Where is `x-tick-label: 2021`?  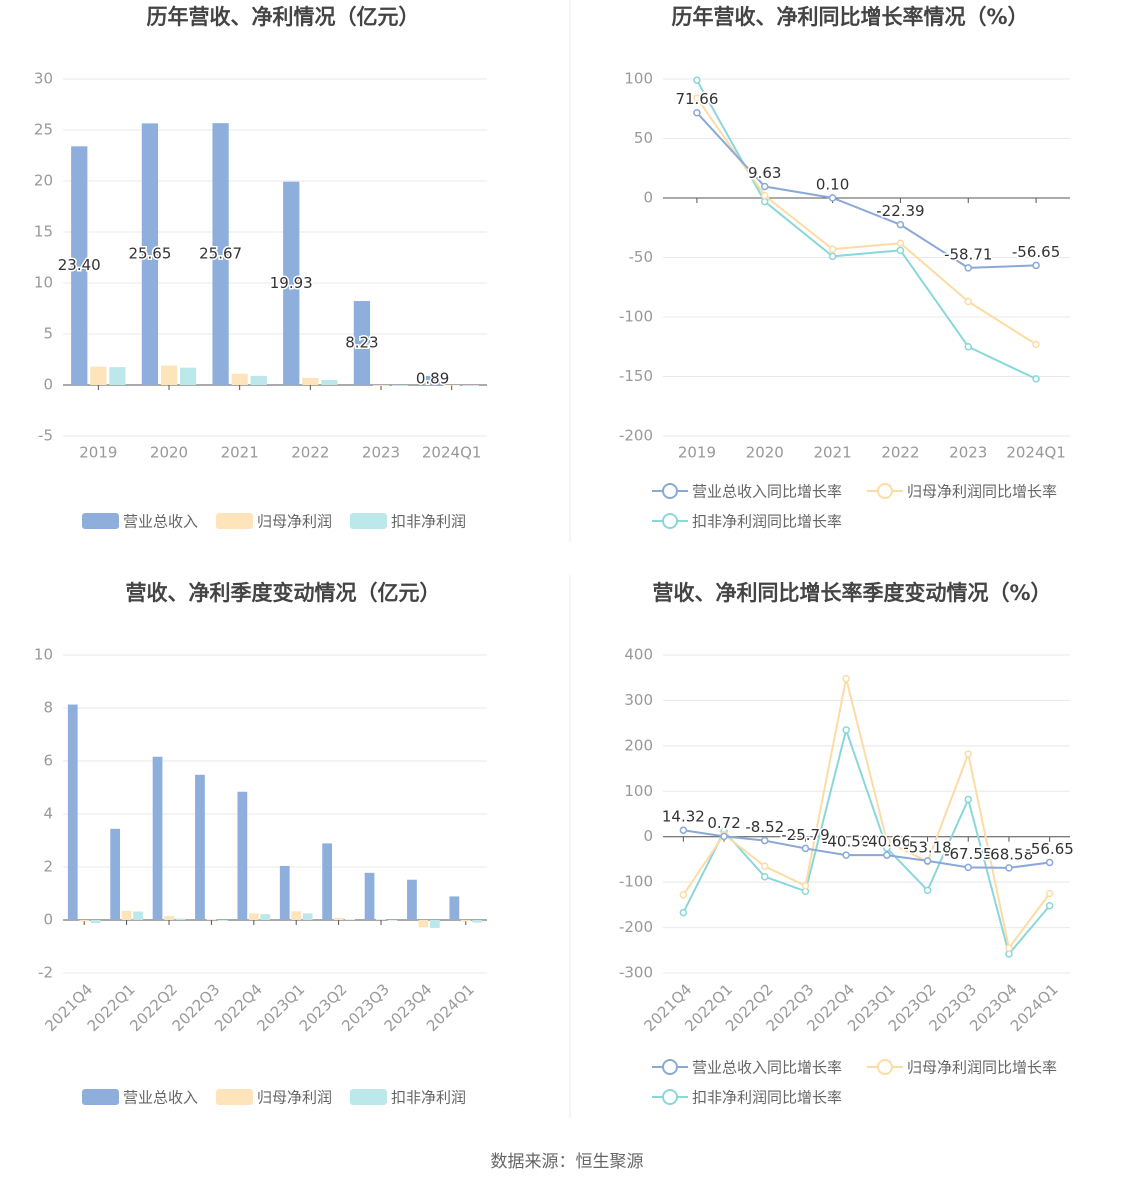 x-tick-label: 2021 is located at coordinates (832, 453).